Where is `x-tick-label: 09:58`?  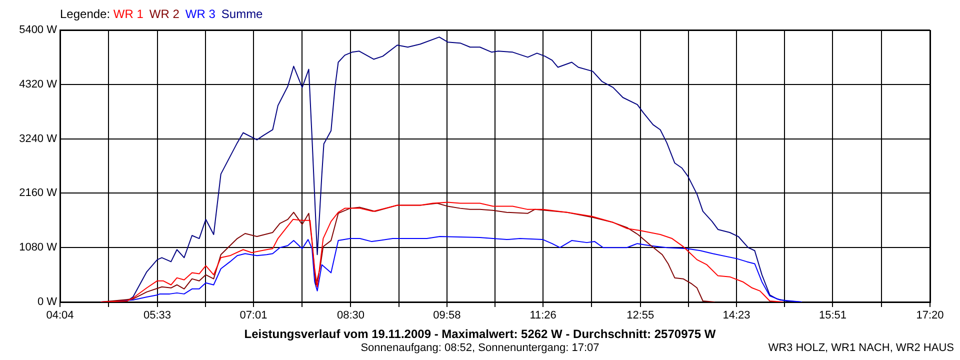 x-tick-label: 09:58 is located at coordinates (447, 316).